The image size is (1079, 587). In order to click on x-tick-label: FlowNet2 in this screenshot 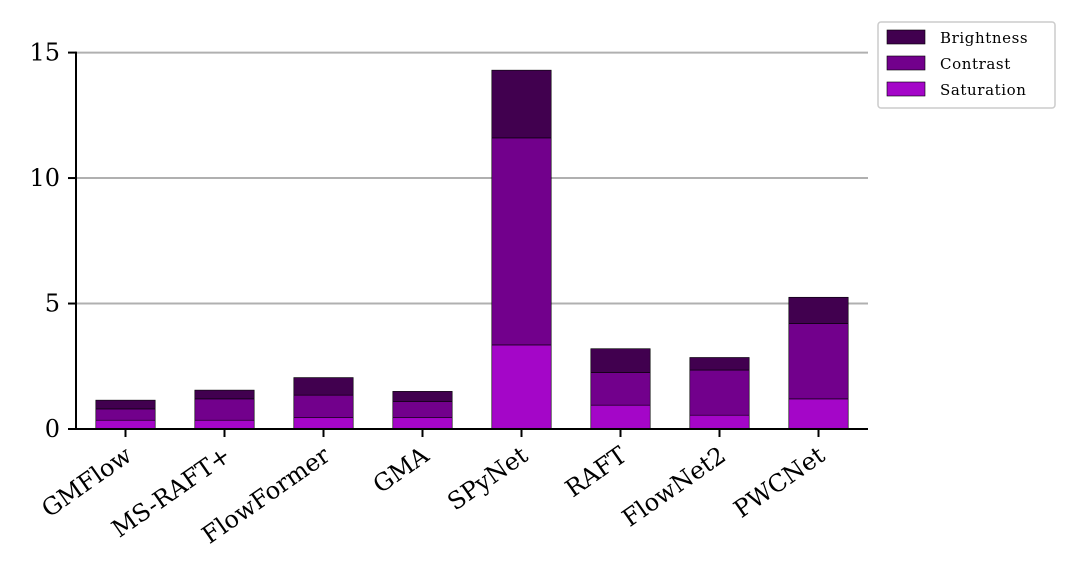, I will do `click(674, 486)`.